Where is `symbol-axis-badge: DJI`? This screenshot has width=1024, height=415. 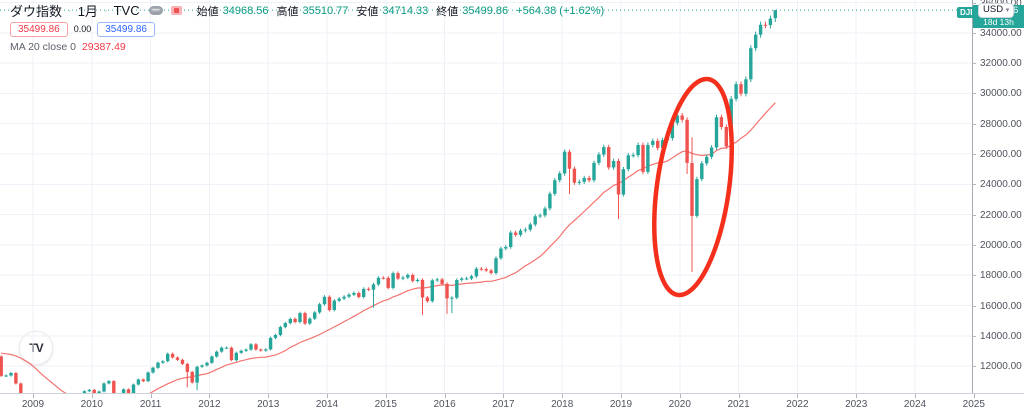 symbol-axis-badge: DJI is located at coordinates (966, 12).